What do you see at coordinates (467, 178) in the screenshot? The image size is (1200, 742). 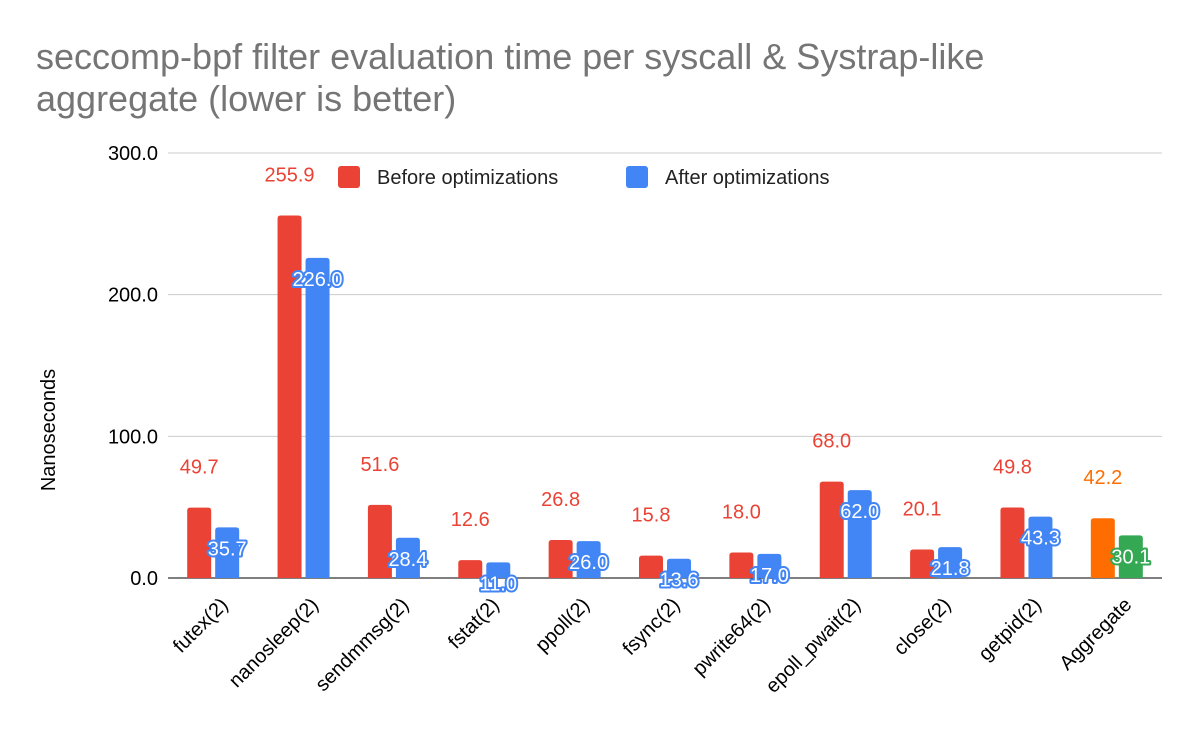 I see `legend-label-before: Before optimizations` at bounding box center [467, 178].